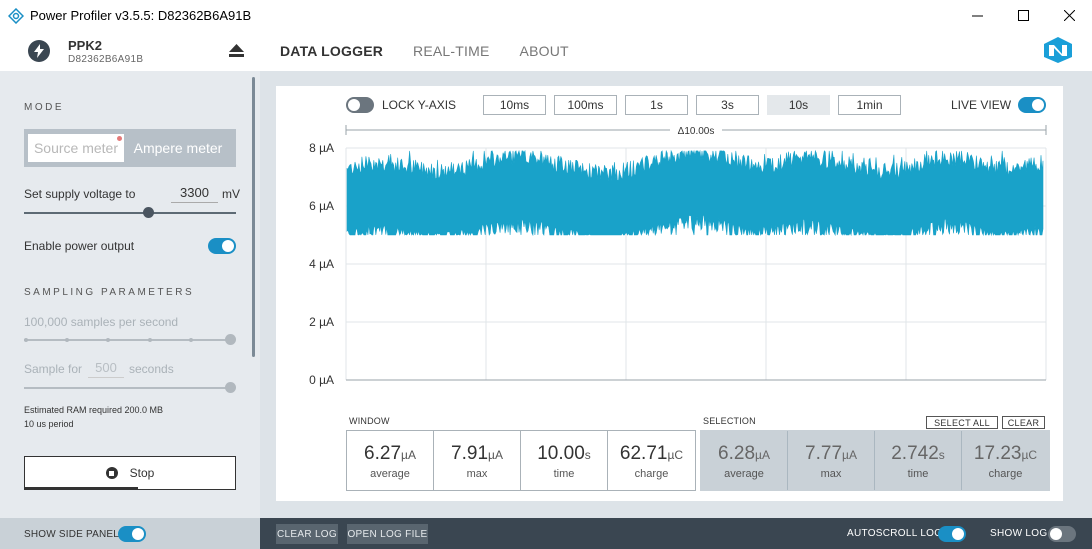 The height and width of the screenshot is (549, 1092). Describe the element at coordinates (85, 45) in the screenshot. I see `device-name: PPK2` at that location.